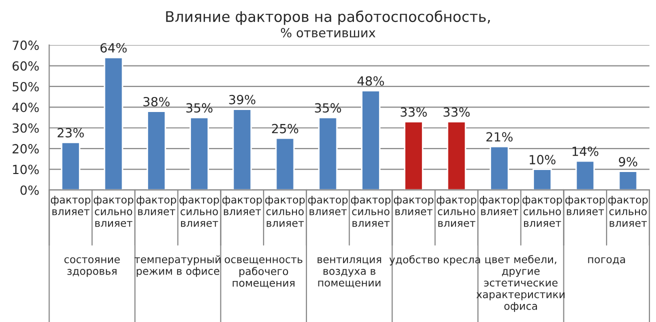 Image resolution: width=656 pixels, height=322 pixels. What do you see at coordinates (328, 17) in the screenshot?
I see `chart-title: Влияние факторов на работоспособность,` at bounding box center [328, 17].